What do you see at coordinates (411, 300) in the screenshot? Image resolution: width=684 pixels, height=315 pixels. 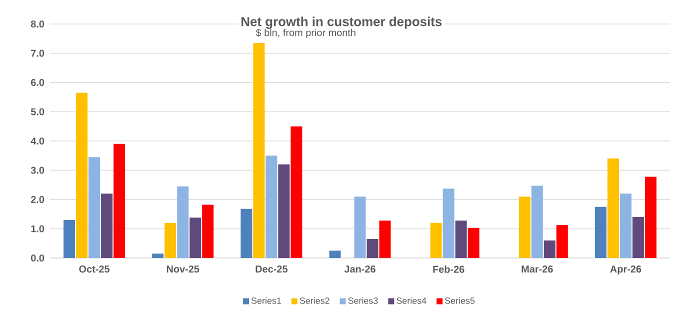 I see `legend-label: Series4` at bounding box center [411, 300].